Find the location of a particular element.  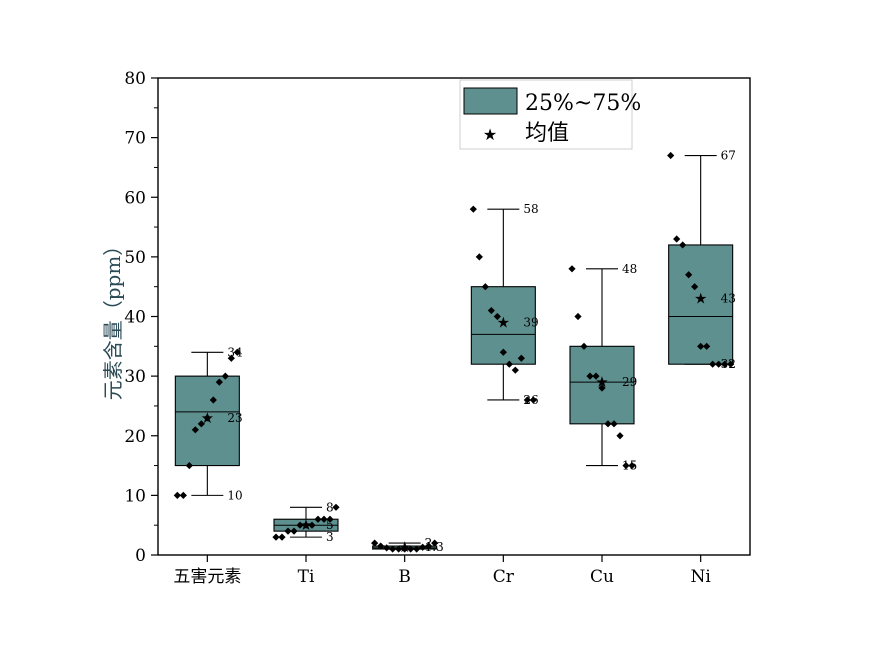

value-label: 34 is located at coordinates (235, 352).